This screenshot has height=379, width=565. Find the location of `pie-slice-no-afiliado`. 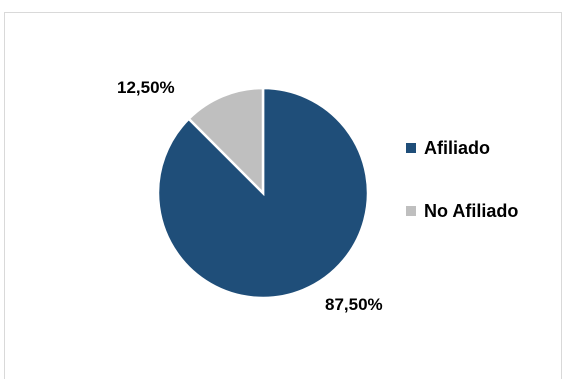

pie-slice-no-afiliado is located at coordinates (225, 141).